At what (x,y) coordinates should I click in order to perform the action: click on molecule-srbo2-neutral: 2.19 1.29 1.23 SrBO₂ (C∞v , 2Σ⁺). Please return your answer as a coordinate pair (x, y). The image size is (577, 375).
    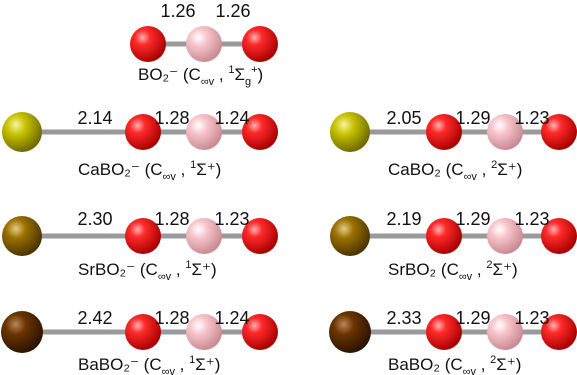
    Looking at the image, I should click on (453, 246).